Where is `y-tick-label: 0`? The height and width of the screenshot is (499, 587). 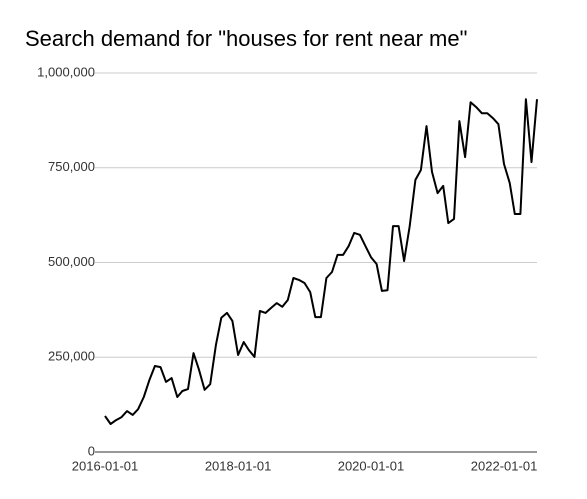 y-tick-label: 0 is located at coordinates (91, 450).